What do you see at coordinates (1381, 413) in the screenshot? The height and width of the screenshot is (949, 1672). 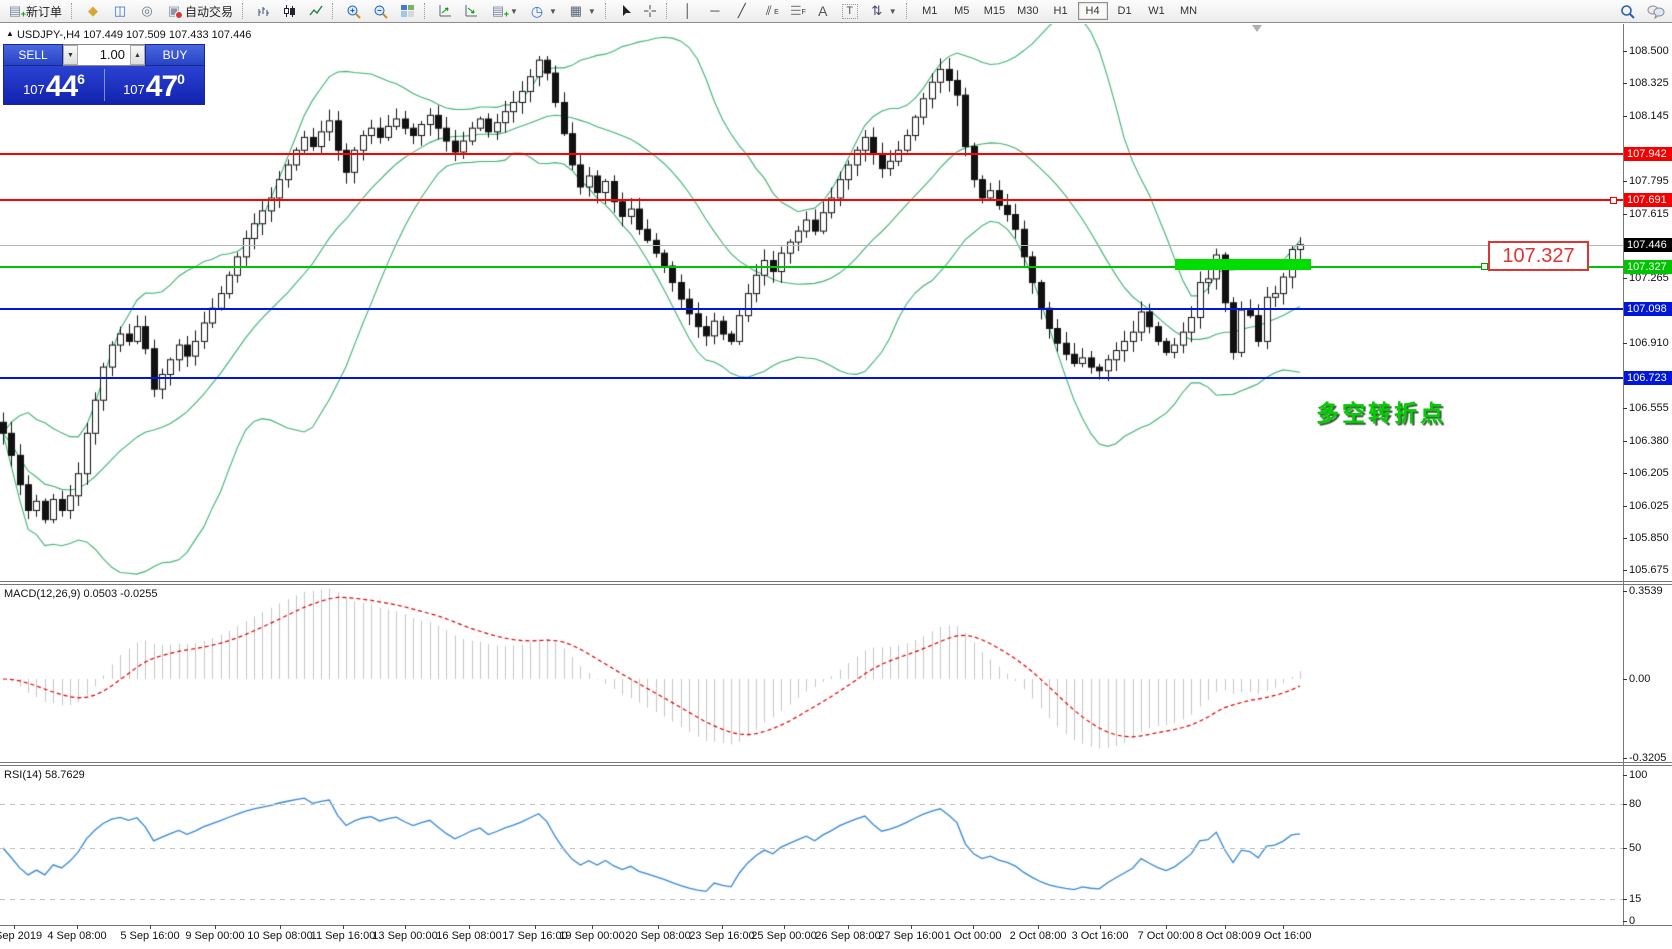 I see `chinese-annotation: 多空转折点` at bounding box center [1381, 413].